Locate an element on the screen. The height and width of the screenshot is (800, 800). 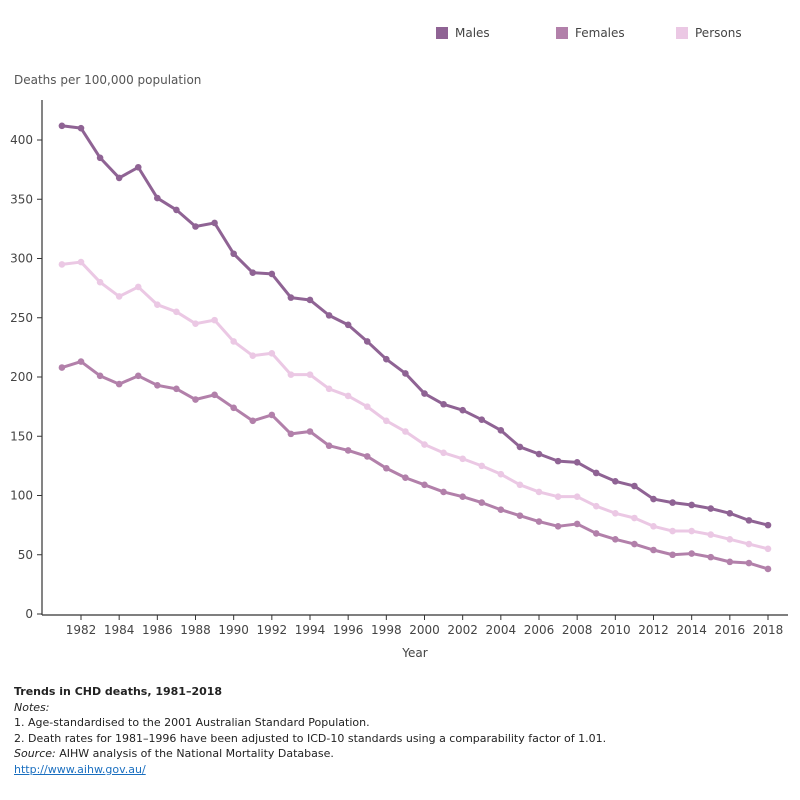
aihw-link: http://www.aihw.gov.au/ is located at coordinates (80, 769).